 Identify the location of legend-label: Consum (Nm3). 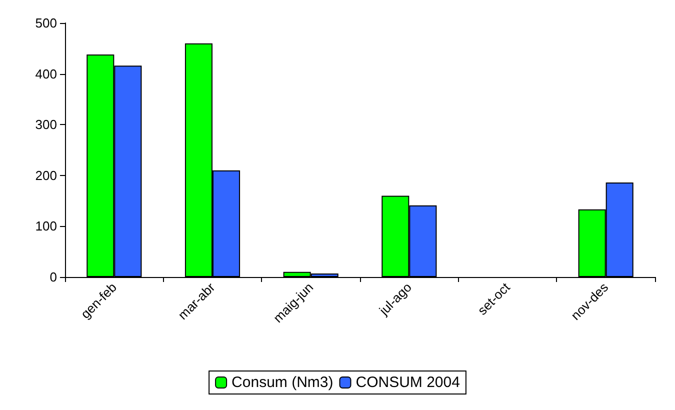
(283, 382).